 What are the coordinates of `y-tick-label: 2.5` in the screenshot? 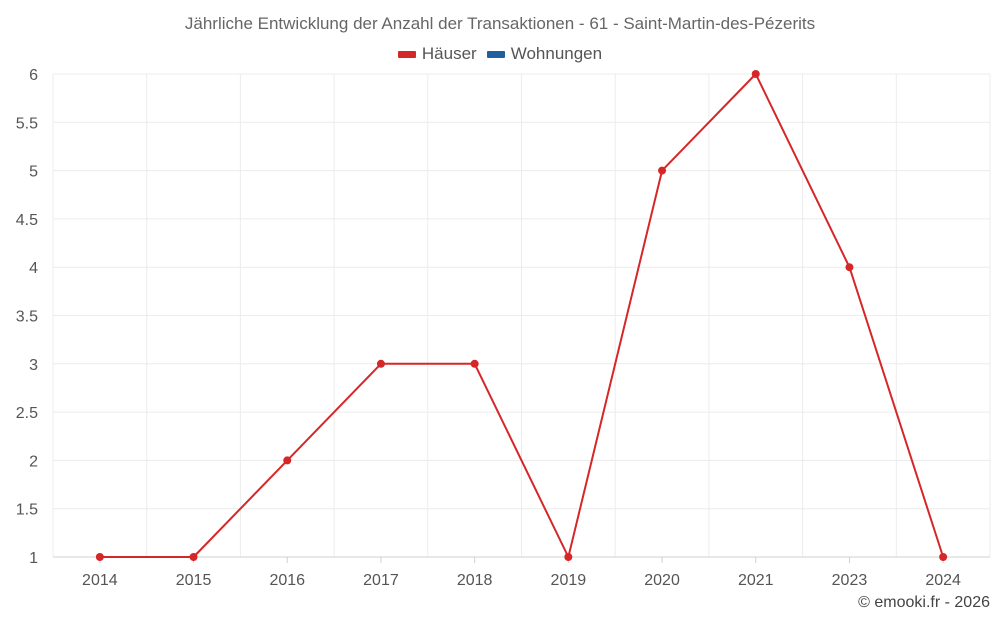 It's located at (27, 413).